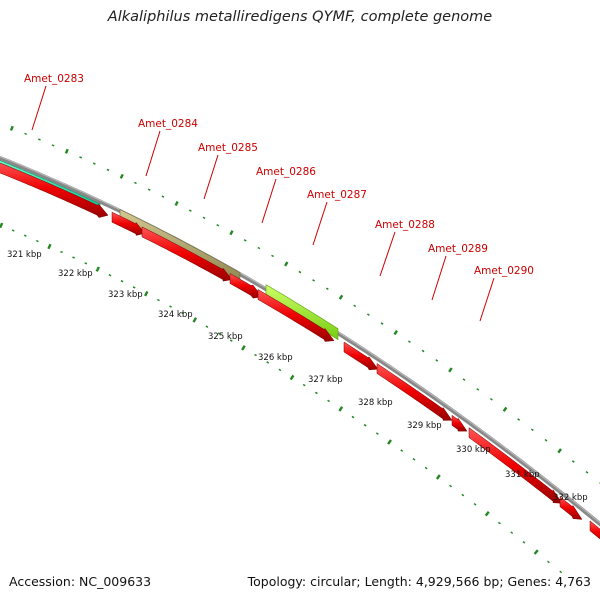  What do you see at coordinates (375, 403) in the screenshot?
I see `kbp-label: 328 kbp` at bounding box center [375, 403].